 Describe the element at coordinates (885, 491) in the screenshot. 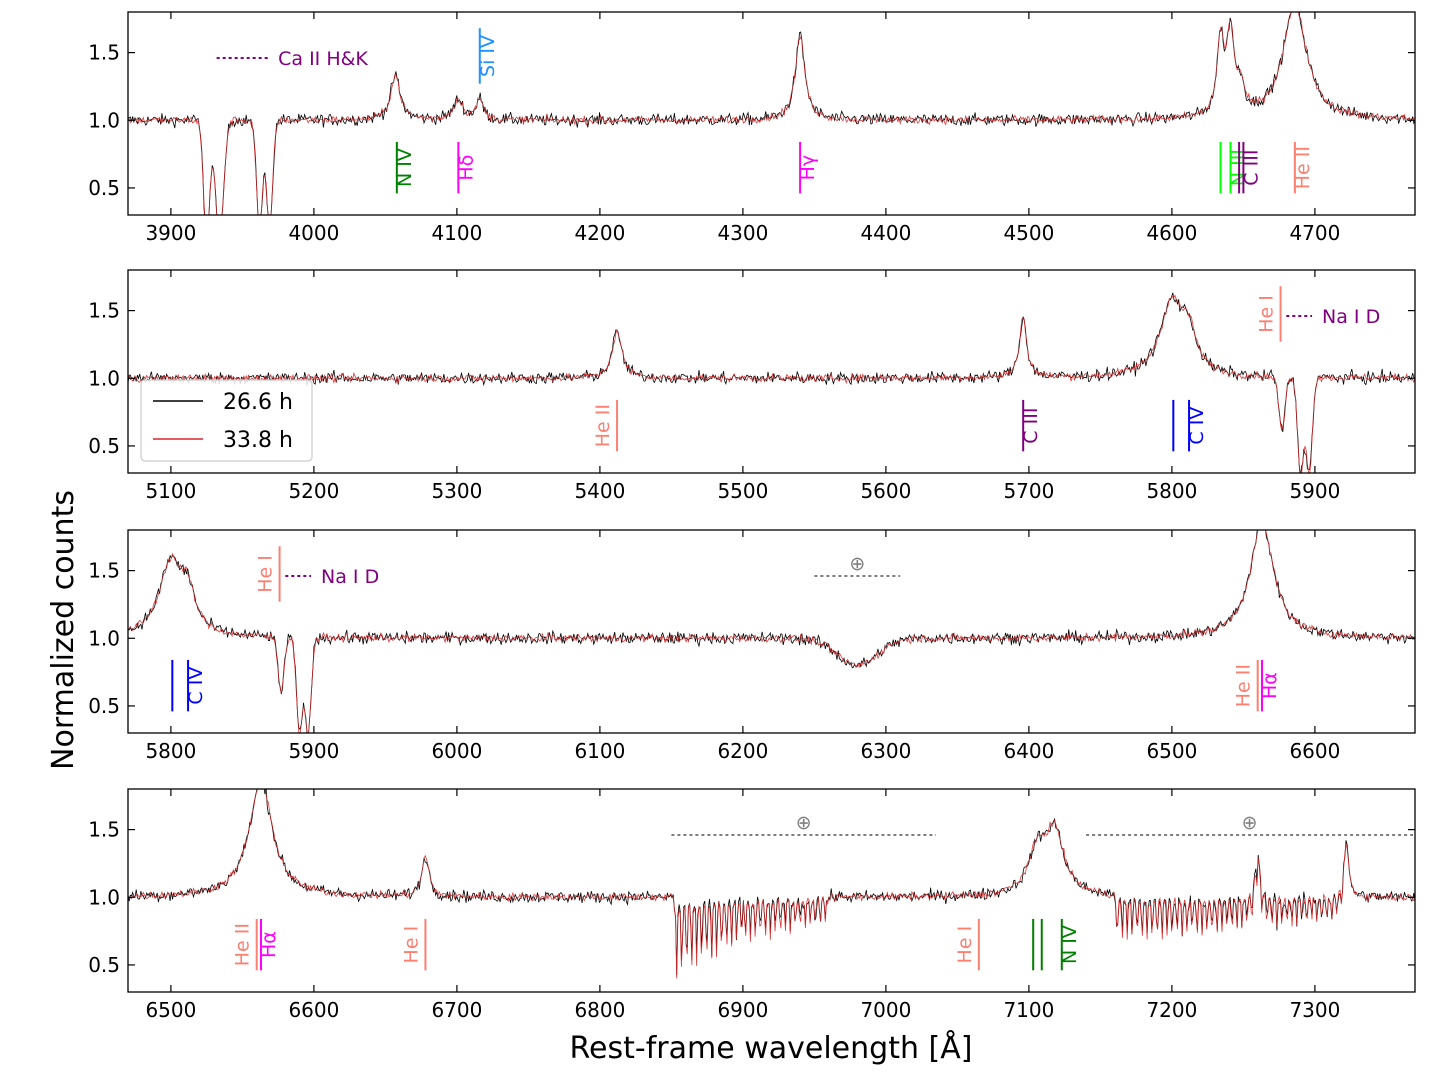

I see `x-tick-label: 5600` at that location.